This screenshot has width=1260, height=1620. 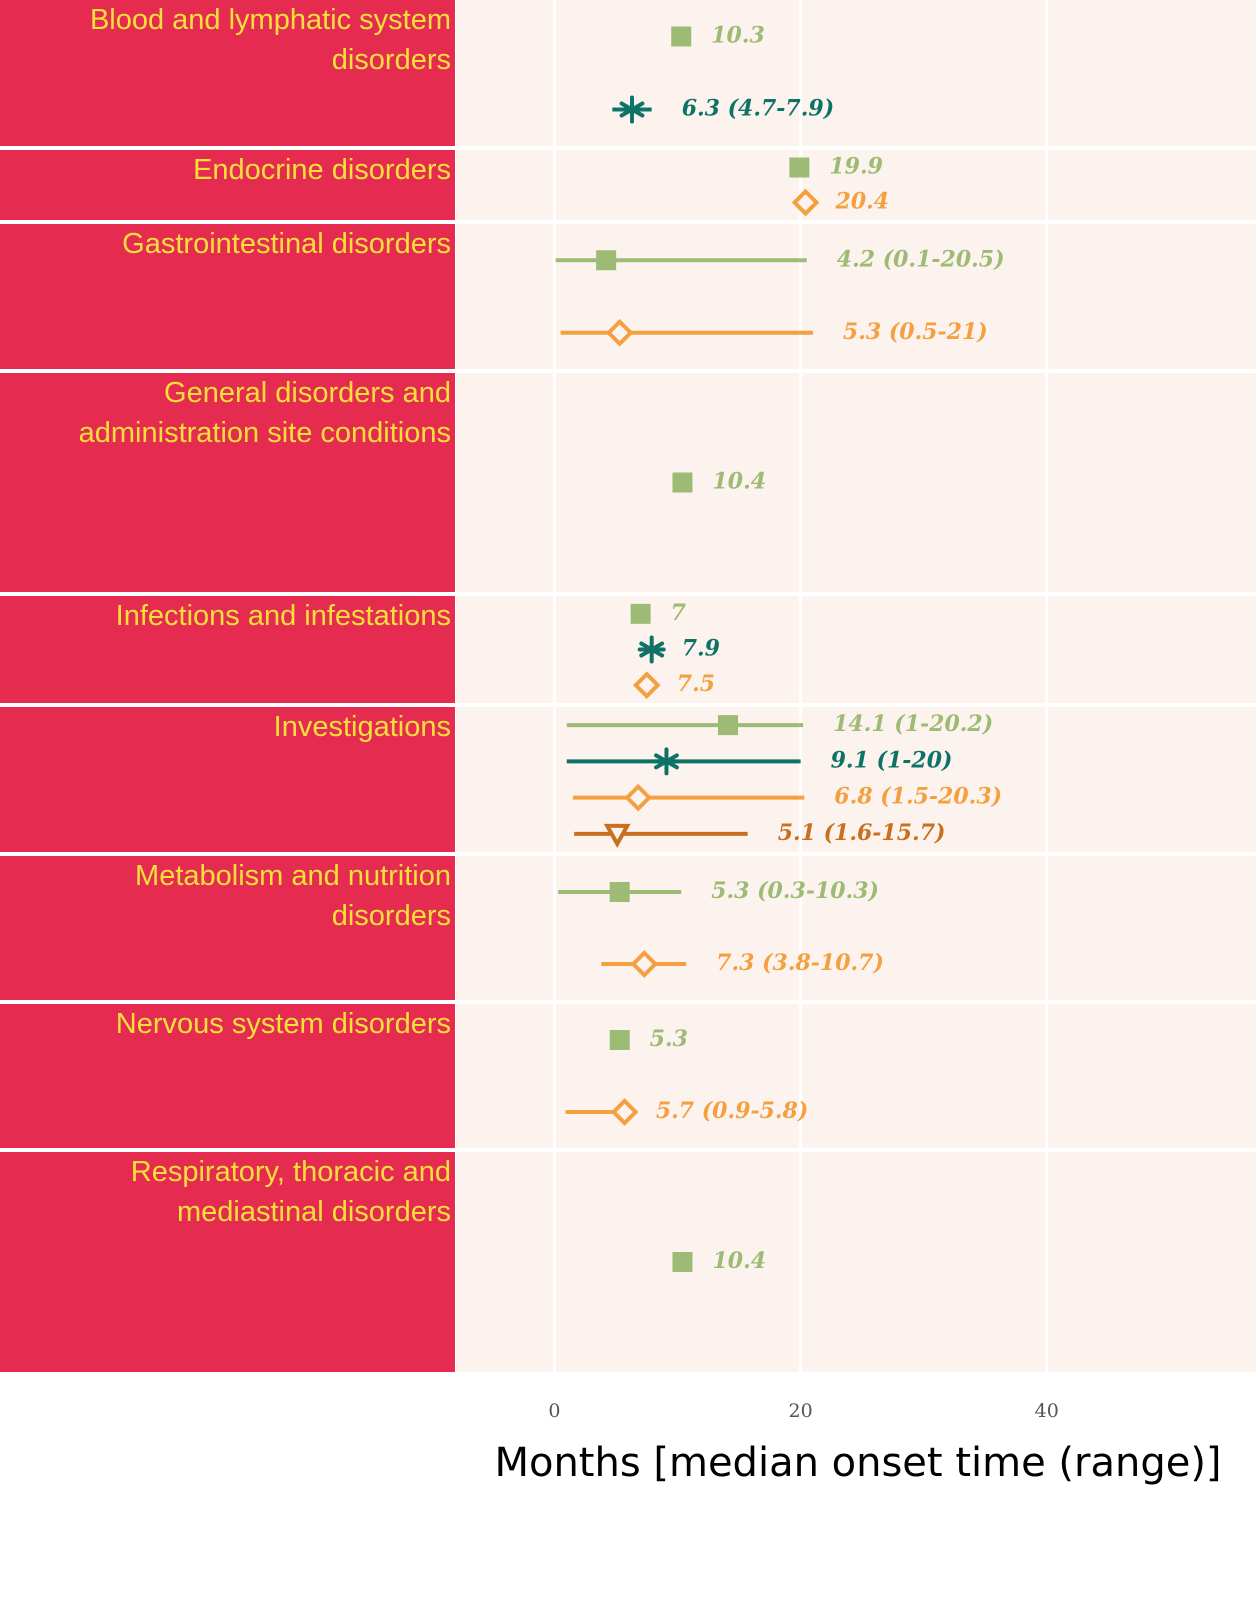 I want to click on x-tick-label: 40, so click(x=1047, y=1411).